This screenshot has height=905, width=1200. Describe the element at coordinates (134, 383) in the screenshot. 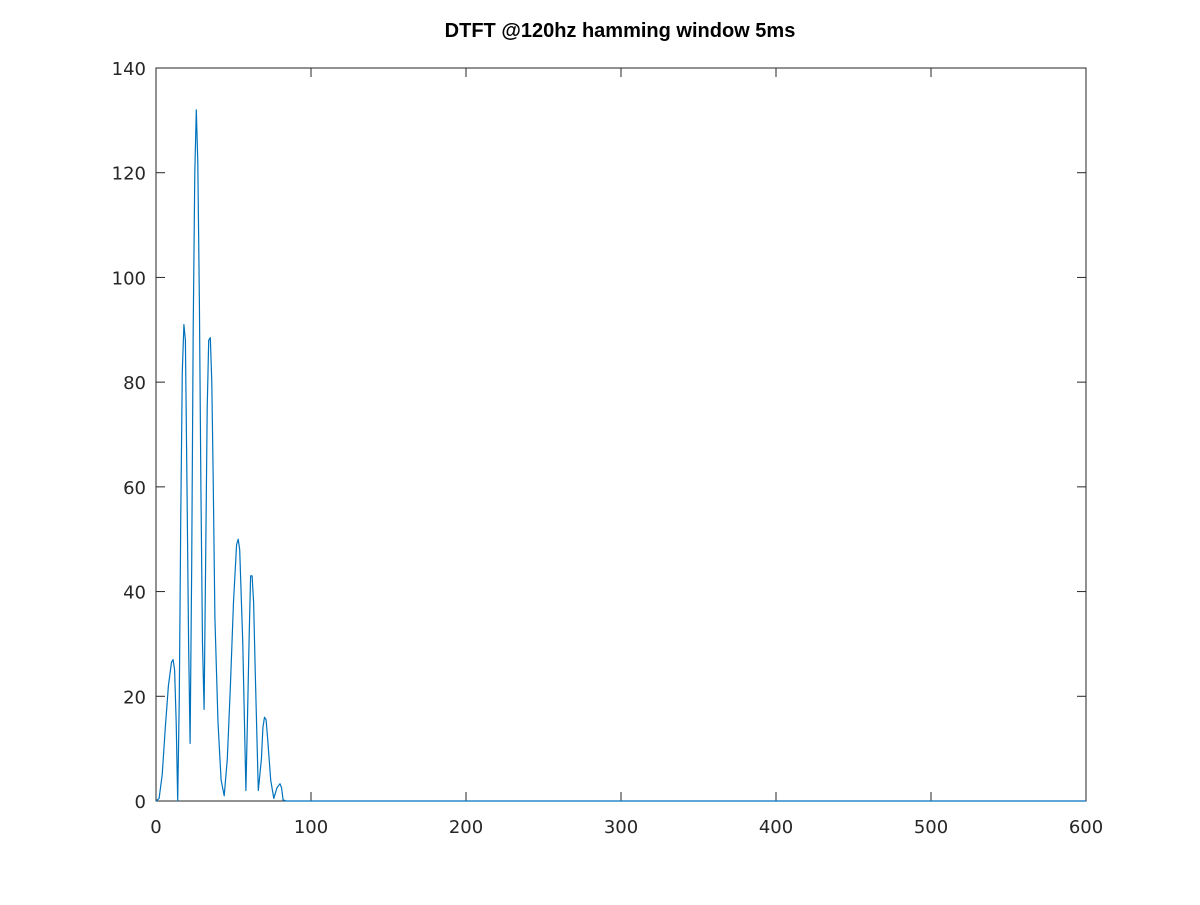

I see `y-tick-label: 80` at that location.